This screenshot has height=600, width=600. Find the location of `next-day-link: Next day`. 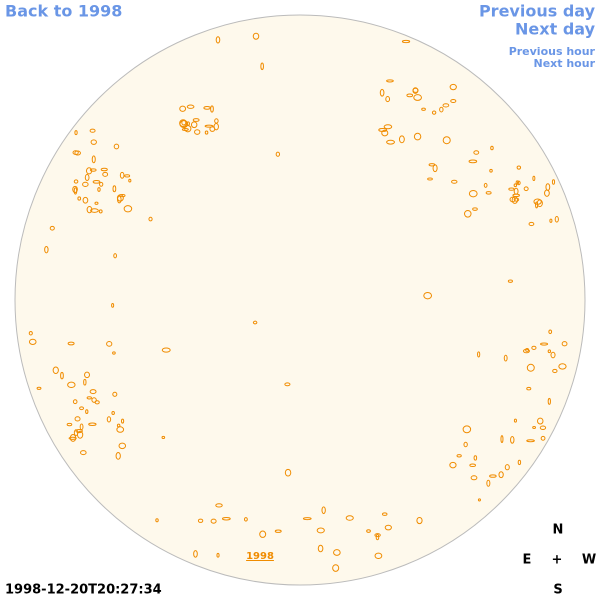

next-day-link: Next day is located at coordinates (555, 29).